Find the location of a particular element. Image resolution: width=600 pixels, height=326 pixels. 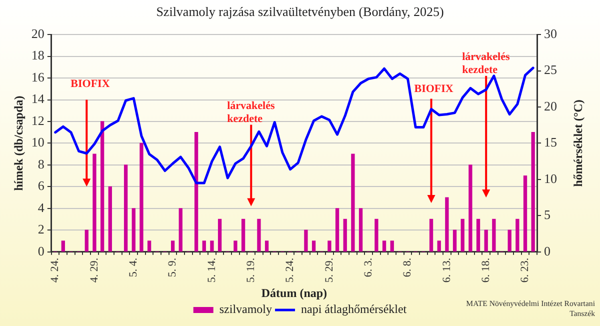

x-tick-label: 6. 8. is located at coordinates (408, 268).